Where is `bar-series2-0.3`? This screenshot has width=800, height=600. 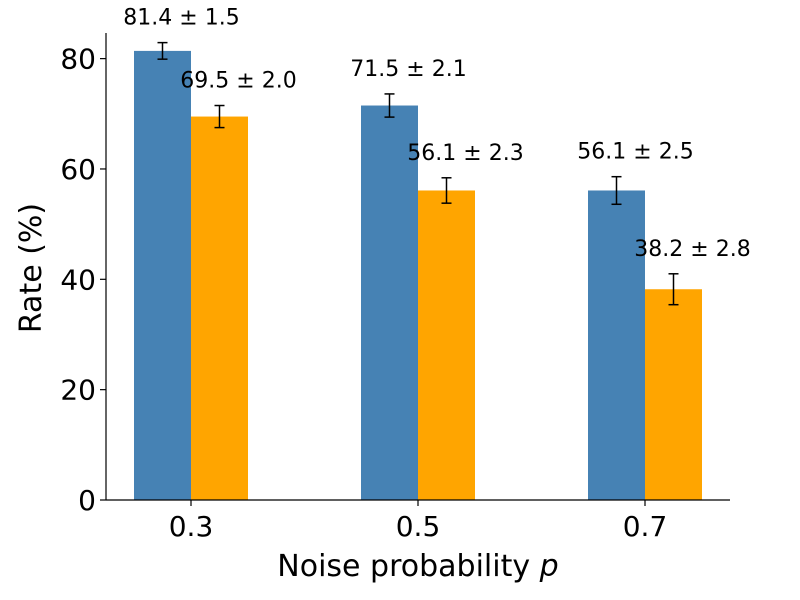 bar-series2-0.3 is located at coordinates (219, 308).